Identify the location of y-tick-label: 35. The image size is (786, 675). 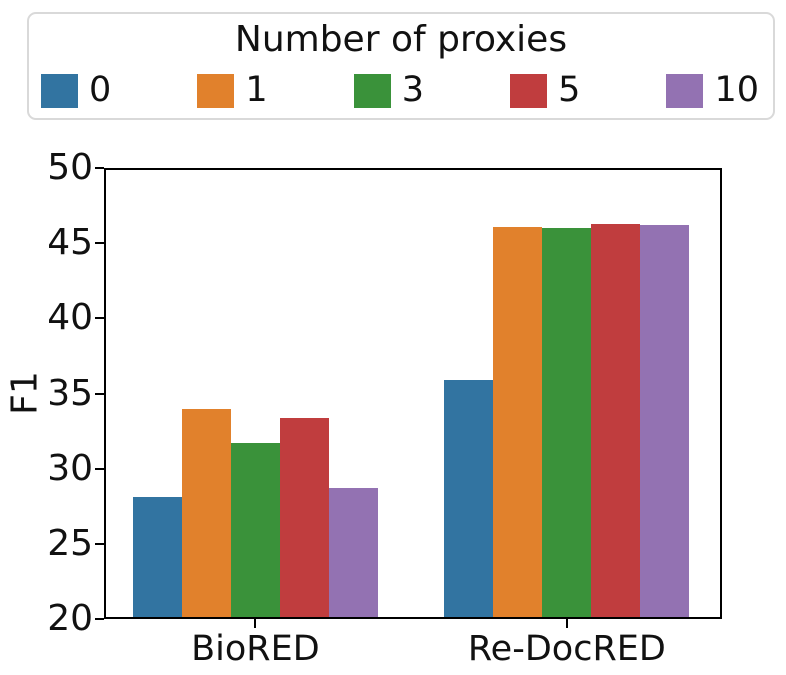
(70, 393).